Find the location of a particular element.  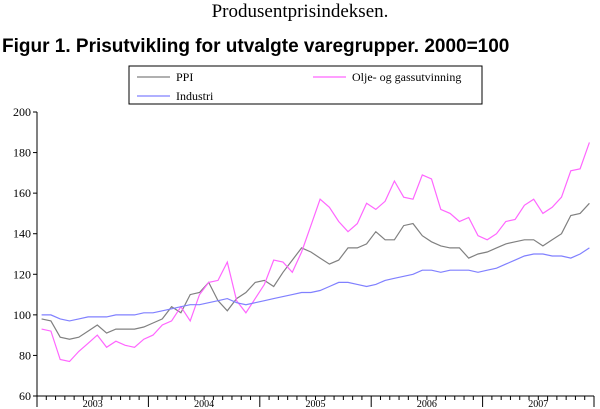

x-tick-label: 2007 is located at coordinates (538, 404).